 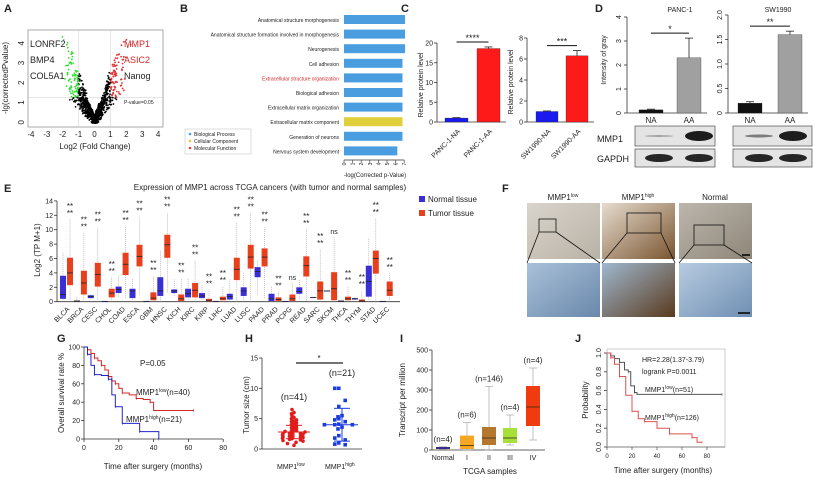 I want to click on n-label: (n=6), so click(x=467, y=415).